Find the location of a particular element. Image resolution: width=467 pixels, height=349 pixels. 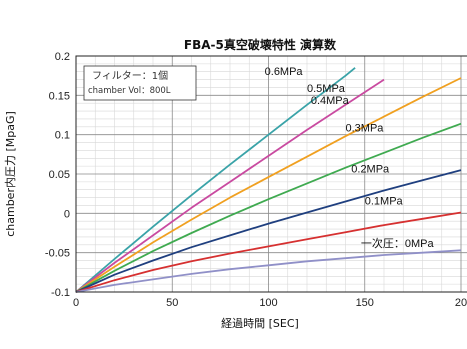

legend-filter-text: フィルター：1個 is located at coordinates (130, 75).